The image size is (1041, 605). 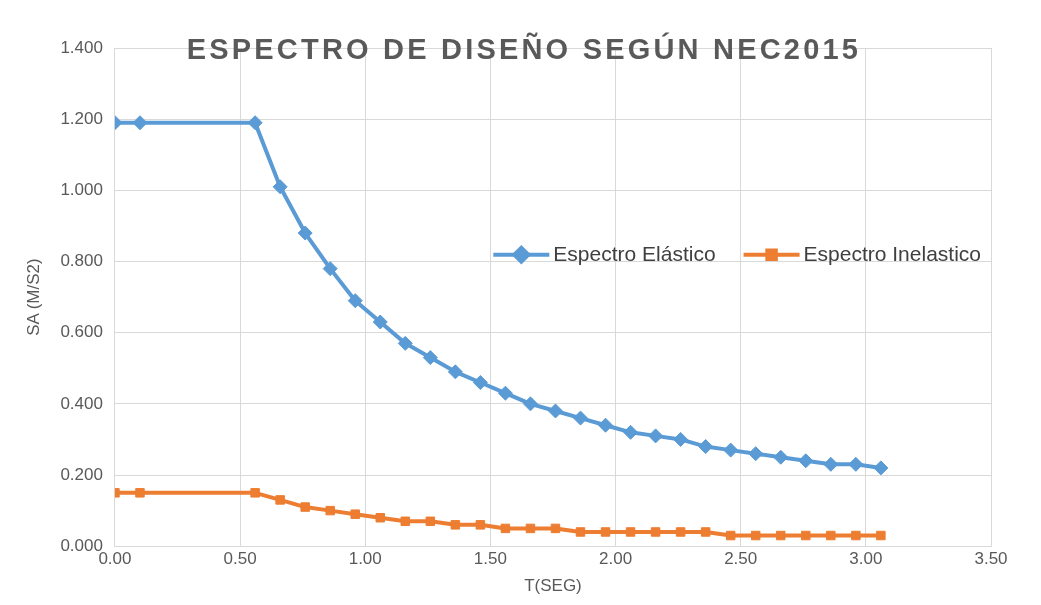 What do you see at coordinates (553, 586) in the screenshot?
I see `x-axis-title: T(SEG)` at bounding box center [553, 586].